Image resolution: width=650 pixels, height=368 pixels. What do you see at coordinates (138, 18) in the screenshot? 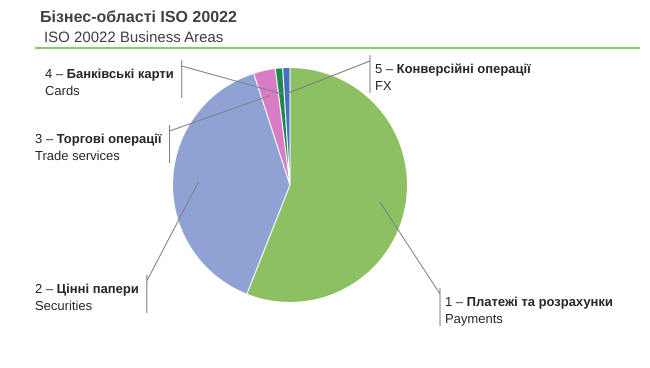
I see `chart-title: Бізнес-області ISO 20022` at bounding box center [138, 18].